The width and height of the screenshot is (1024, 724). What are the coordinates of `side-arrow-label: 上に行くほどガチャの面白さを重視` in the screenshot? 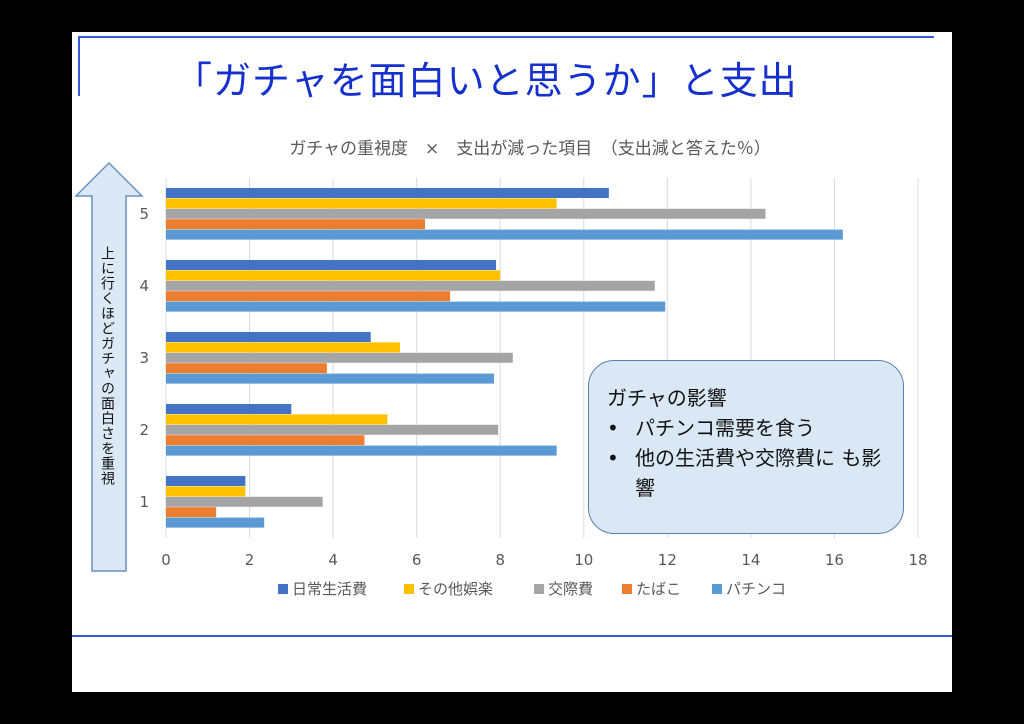 It's located at (107, 366).